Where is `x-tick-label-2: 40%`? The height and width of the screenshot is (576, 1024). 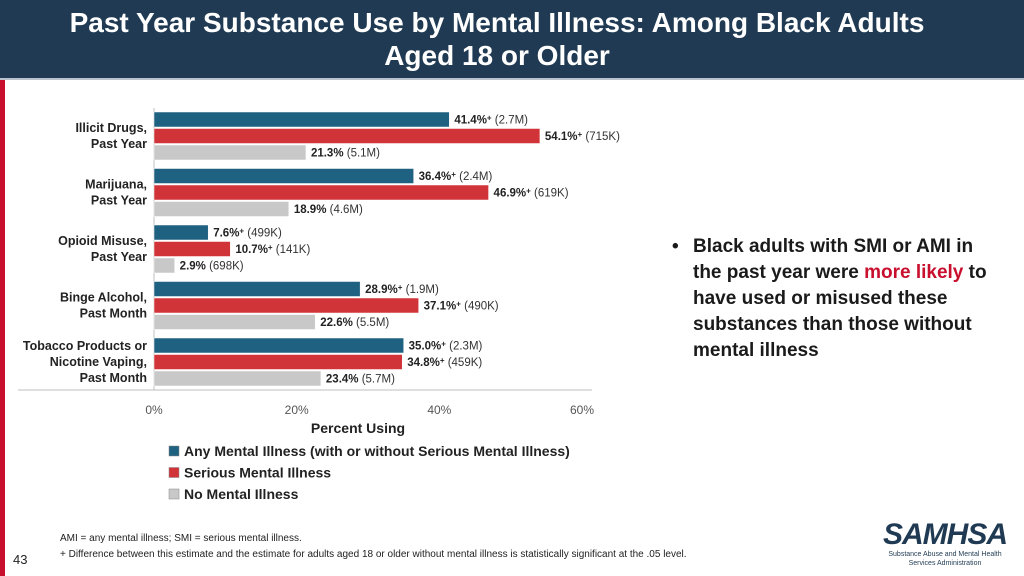
x-tick-label-2: 40% is located at coordinates (439, 410).